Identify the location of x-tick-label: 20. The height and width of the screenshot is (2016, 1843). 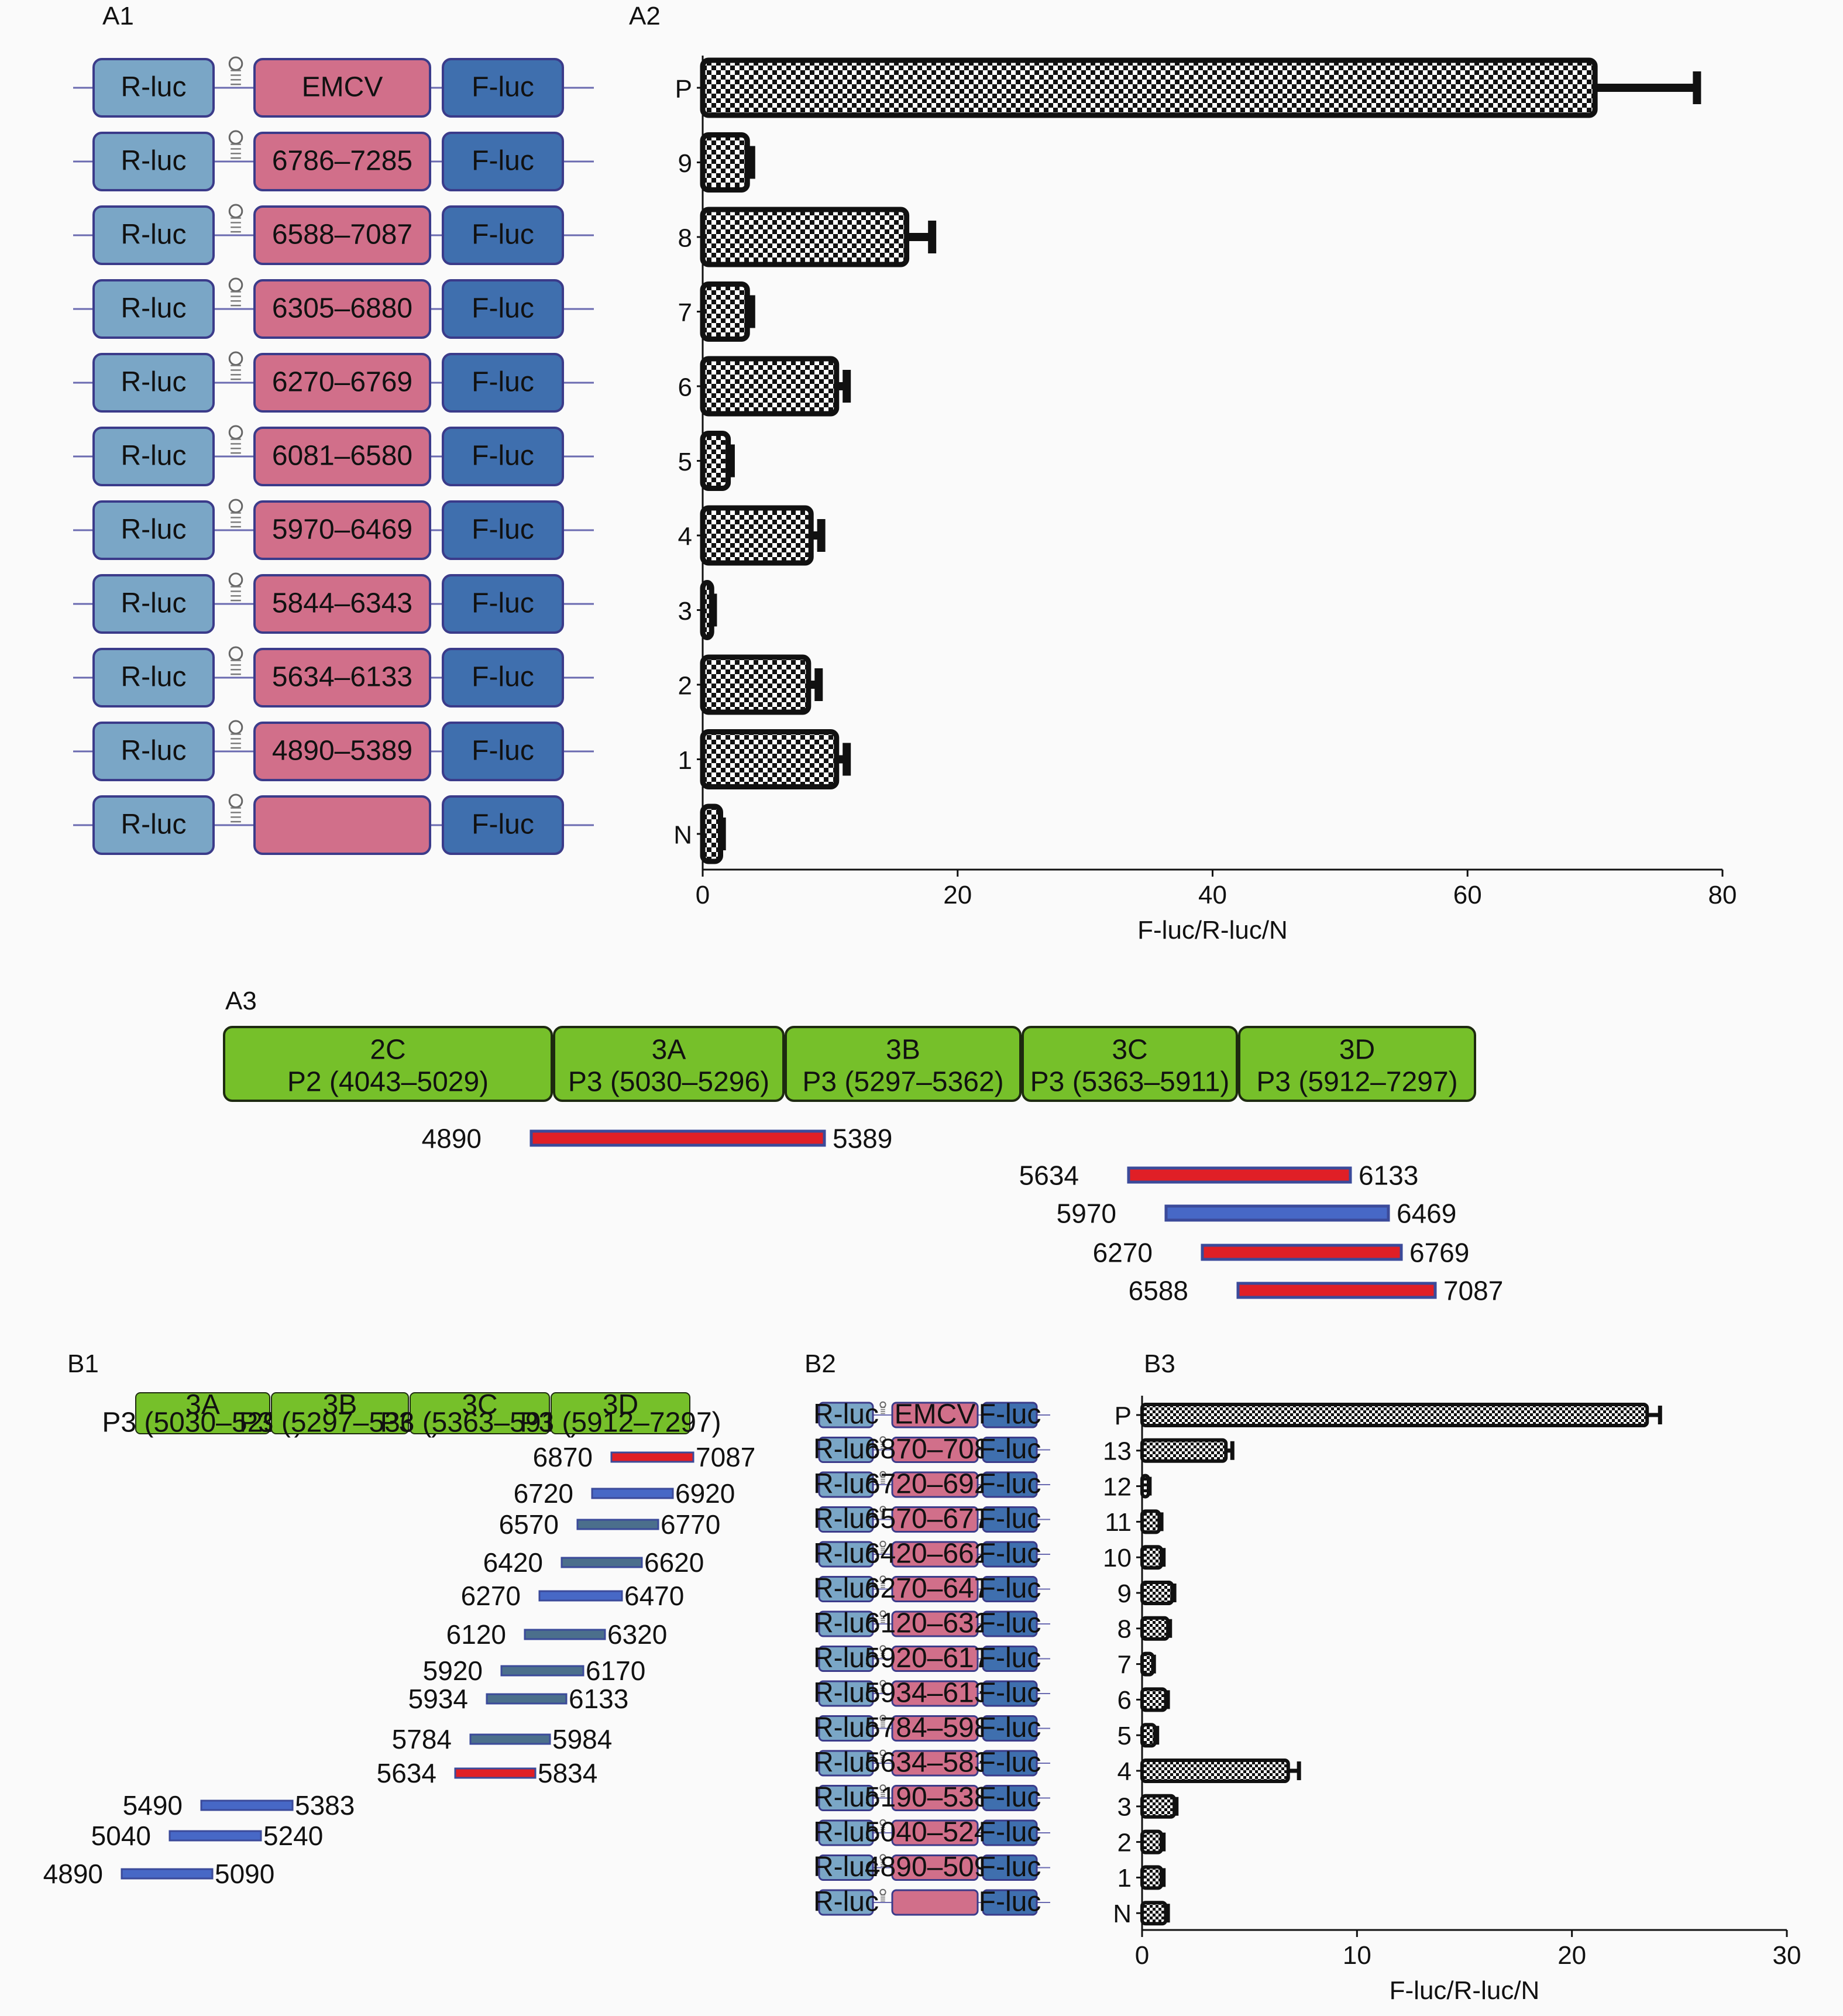
(1571, 1955).